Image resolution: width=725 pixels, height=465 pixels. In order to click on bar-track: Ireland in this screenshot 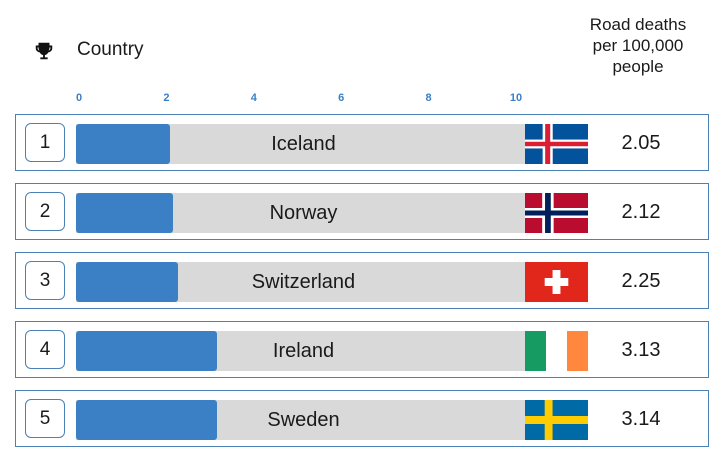, I will do `click(301, 351)`.